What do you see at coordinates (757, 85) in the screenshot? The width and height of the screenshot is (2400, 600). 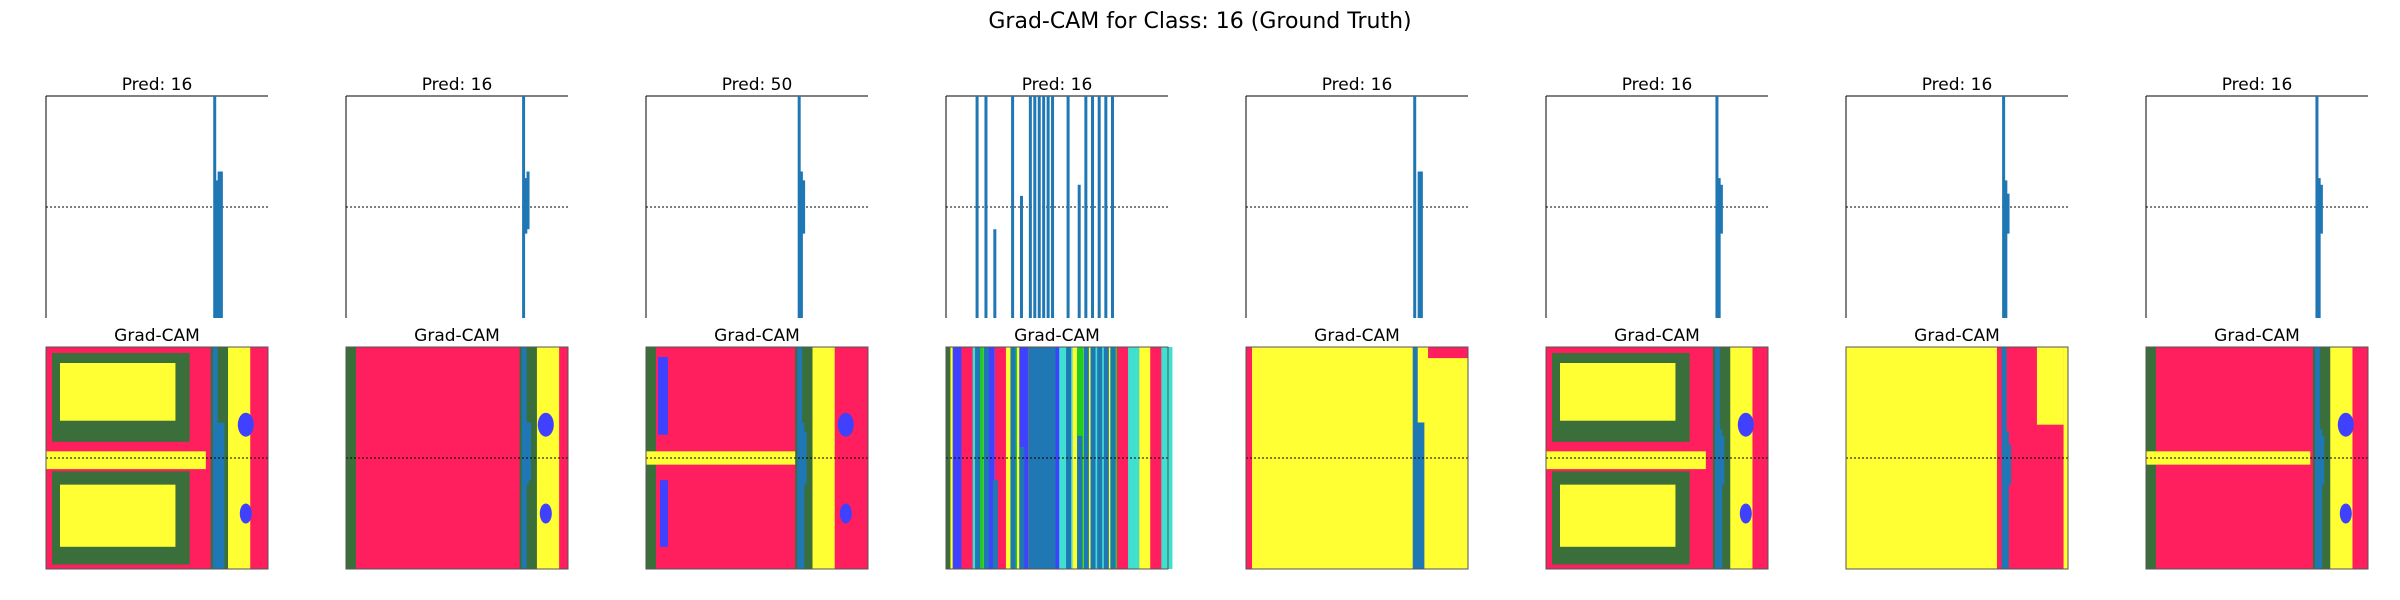 I see `pred-label: Pred: 50` at bounding box center [757, 85].